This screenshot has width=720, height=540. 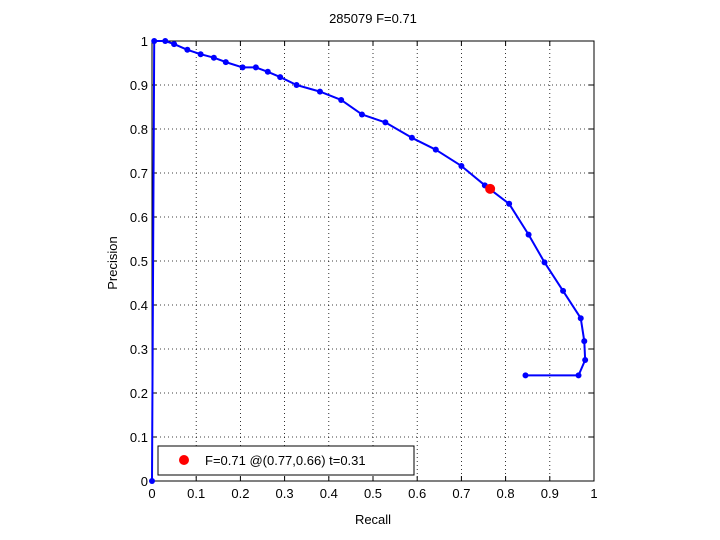 What do you see at coordinates (139, 129) in the screenshot?
I see `y-tick-label: 0.8` at bounding box center [139, 129].